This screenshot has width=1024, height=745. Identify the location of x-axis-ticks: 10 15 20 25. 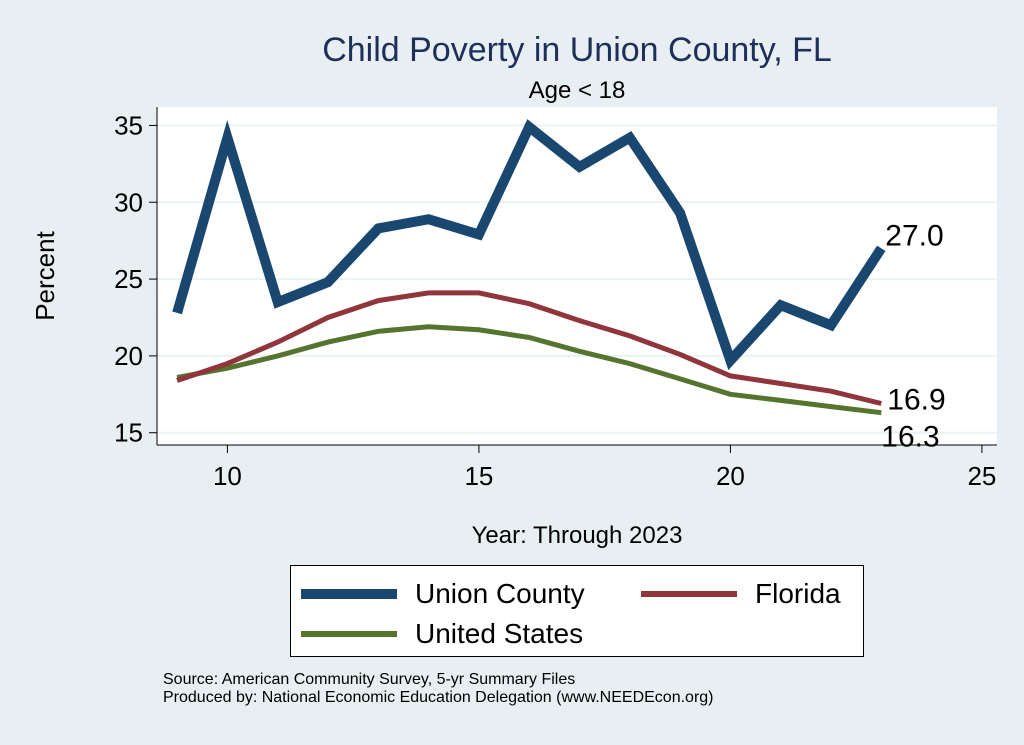
(604, 468).